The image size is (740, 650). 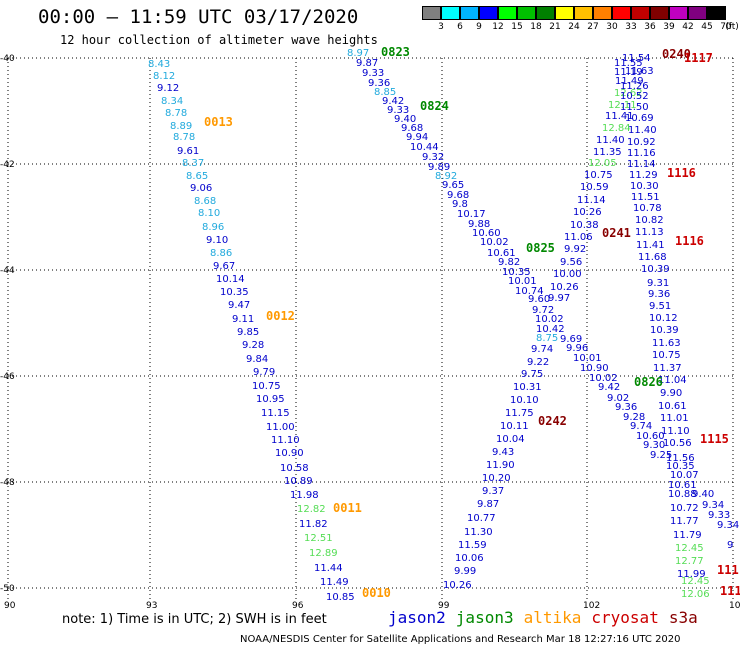 What do you see at coordinates (460, 204) in the screenshot?
I see `wave-height-reading: 9.8` at bounding box center [460, 204].